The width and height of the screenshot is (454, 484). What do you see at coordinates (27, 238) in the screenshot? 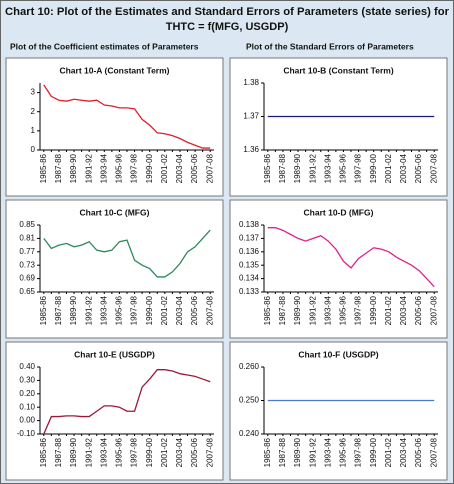
I see `y-tick-label: 0.81` at bounding box center [27, 238].